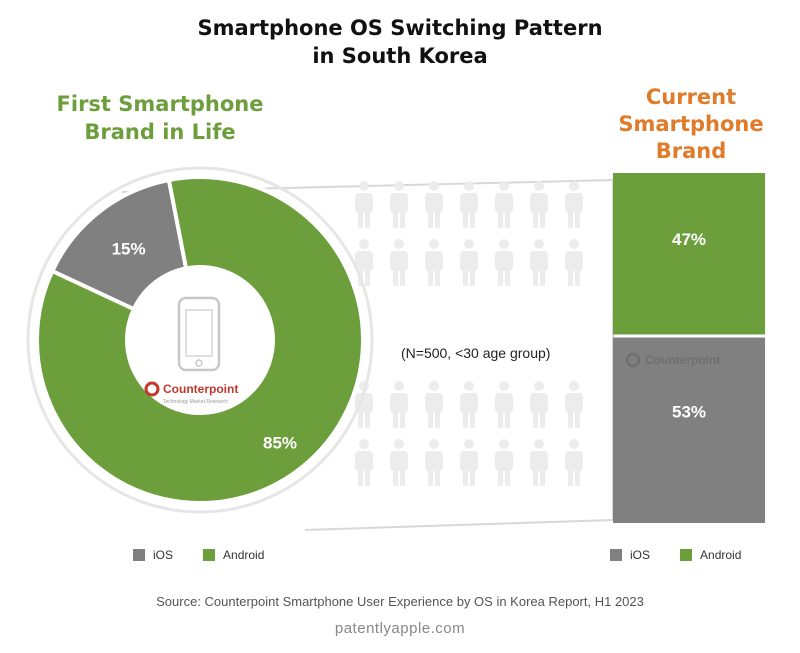  I want to click on first-brand-heading-line-1: First Smartphone, so click(160, 104).